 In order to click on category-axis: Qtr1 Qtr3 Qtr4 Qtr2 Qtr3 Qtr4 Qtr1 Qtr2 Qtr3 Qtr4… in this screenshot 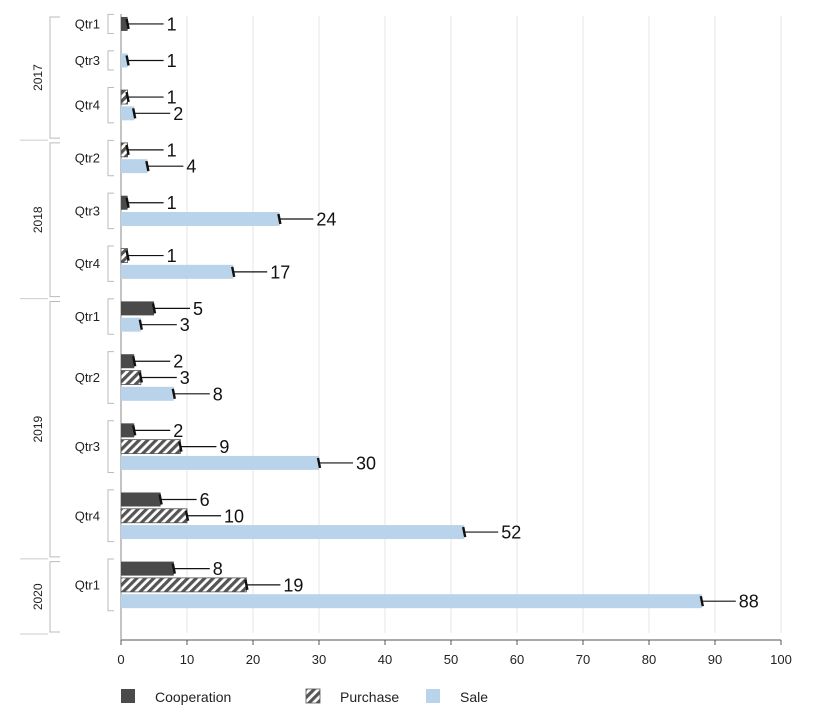, I will do `click(71, 326)`.